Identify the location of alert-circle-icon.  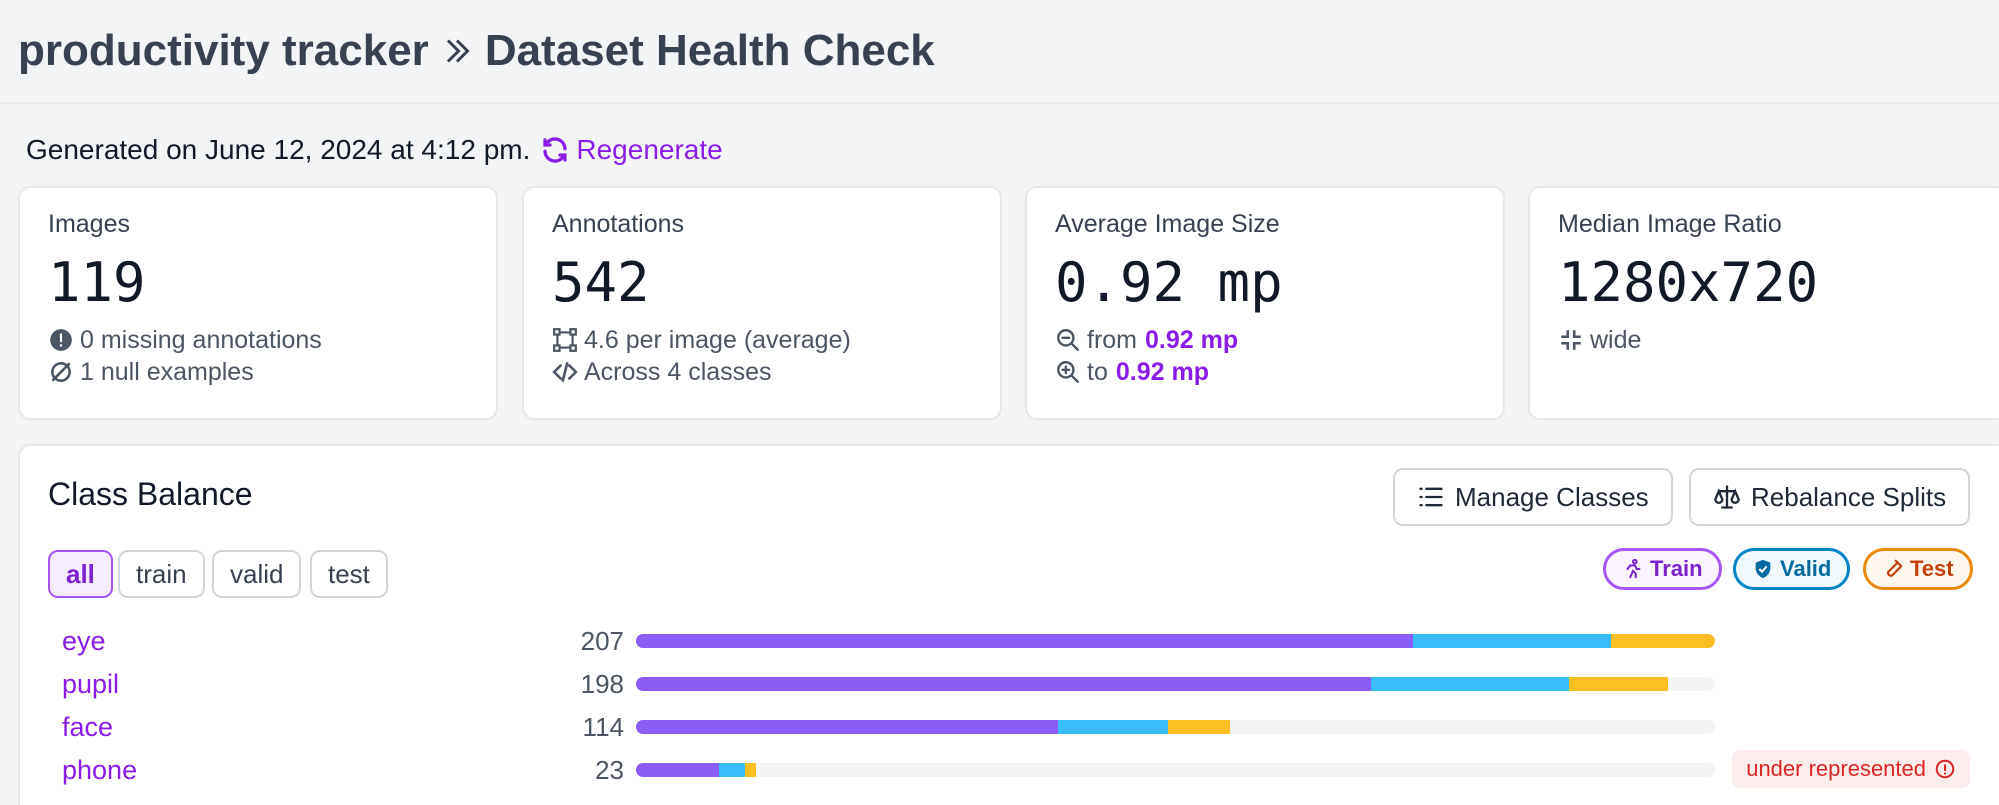
(61, 340).